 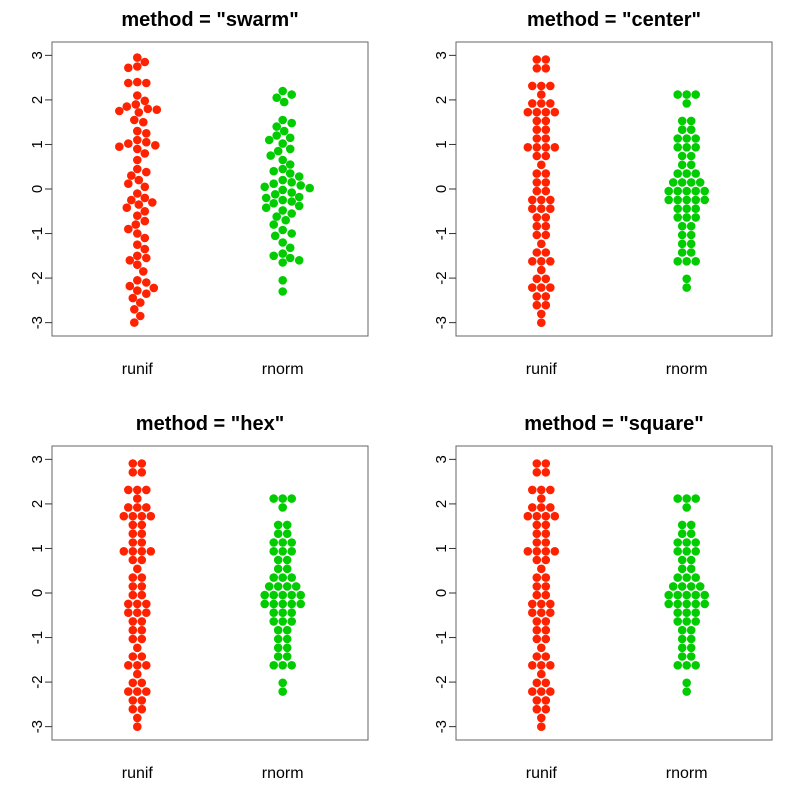 What do you see at coordinates (441, 277) in the screenshot?
I see `y-tick-label: -2` at bounding box center [441, 277].